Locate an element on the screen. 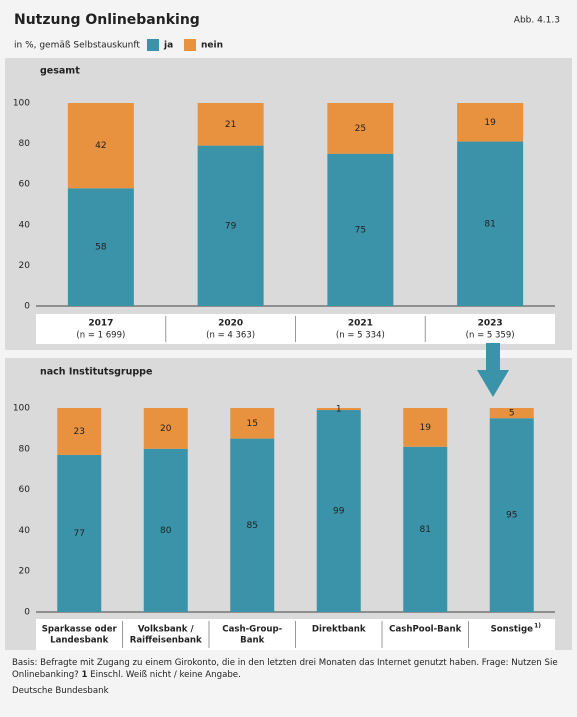 This screenshot has height=717, width=577. sample-size: (n = 1 699) is located at coordinates (100, 336).